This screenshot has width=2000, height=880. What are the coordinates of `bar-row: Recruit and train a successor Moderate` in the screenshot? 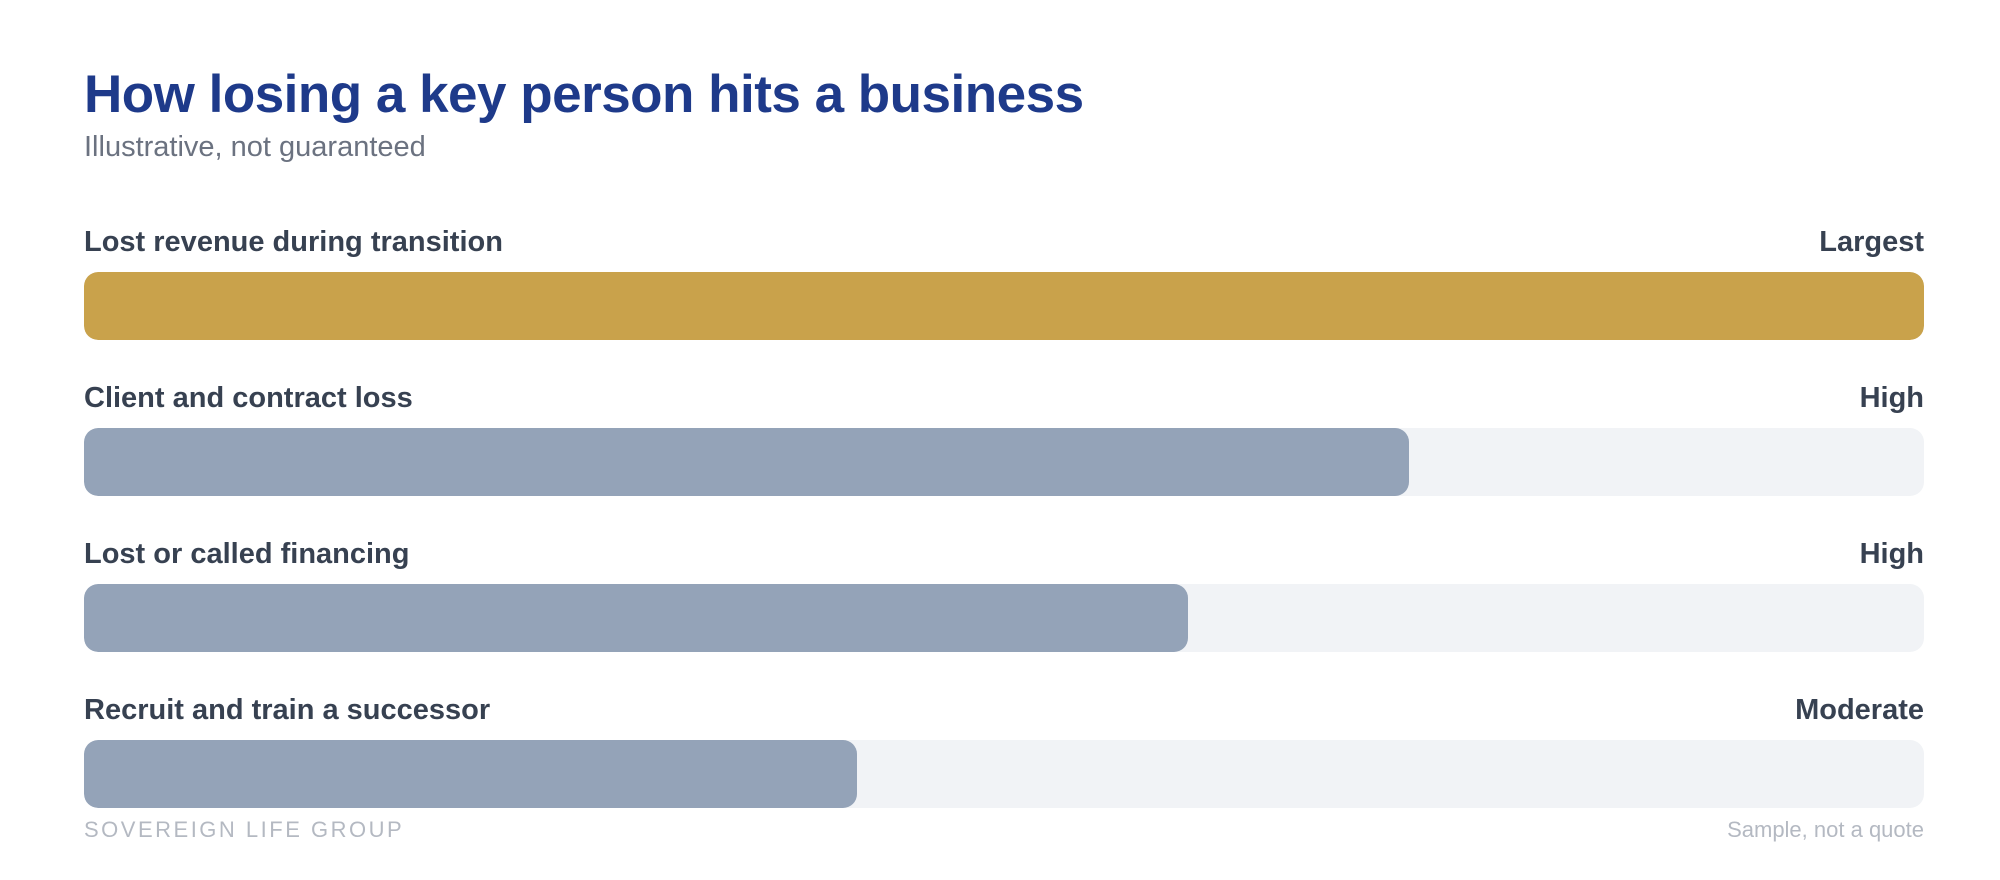 It's located at (1004, 750).